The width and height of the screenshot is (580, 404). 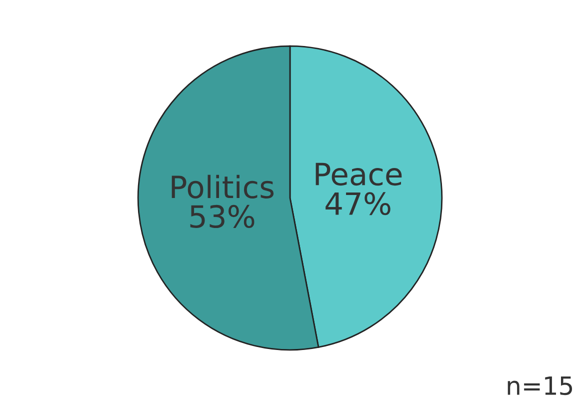 I want to click on data-label: 47%, so click(x=358, y=204).